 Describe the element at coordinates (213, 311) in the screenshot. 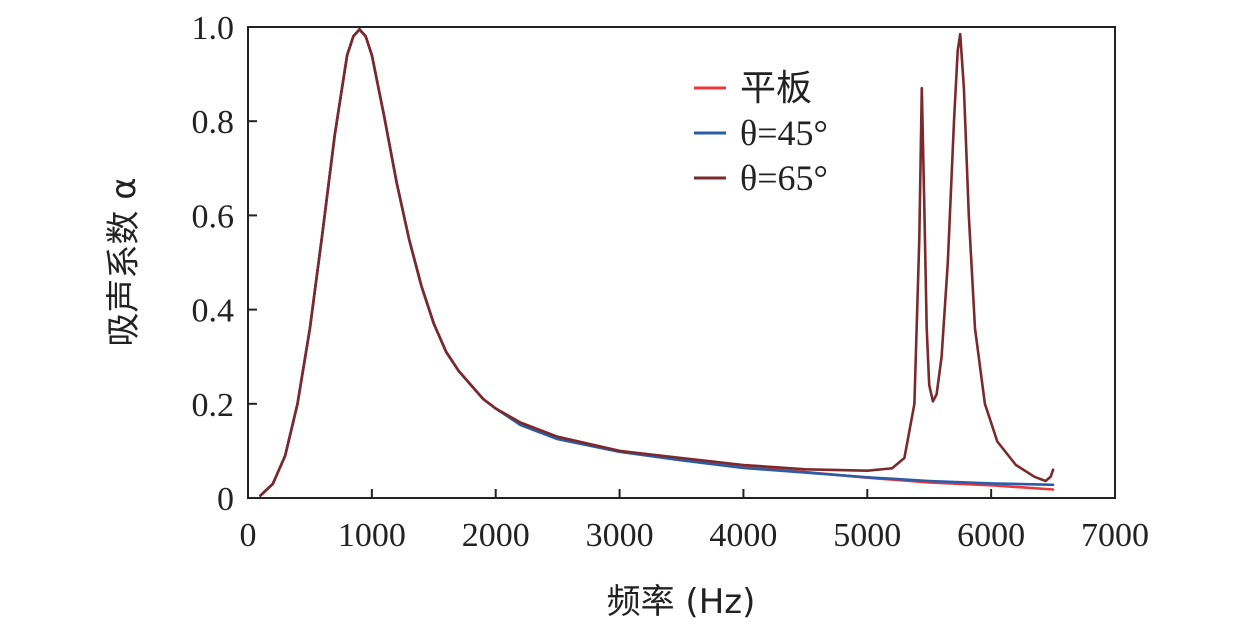

I see `y-tick-label: 0.4` at that location.